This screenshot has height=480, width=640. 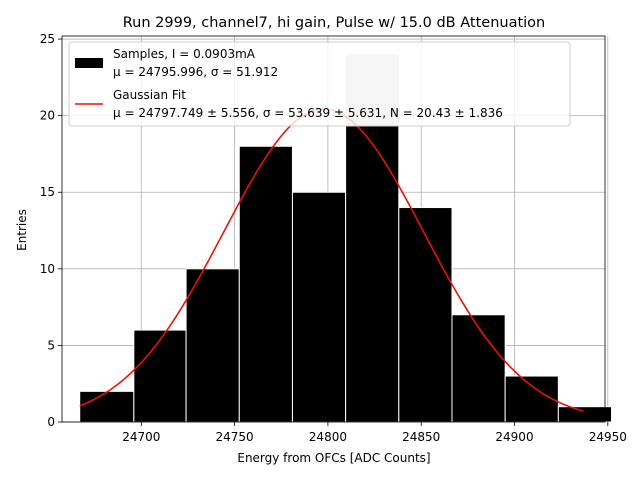 What do you see at coordinates (22, 230) in the screenshot?
I see `y-axis-label: Entries` at bounding box center [22, 230].